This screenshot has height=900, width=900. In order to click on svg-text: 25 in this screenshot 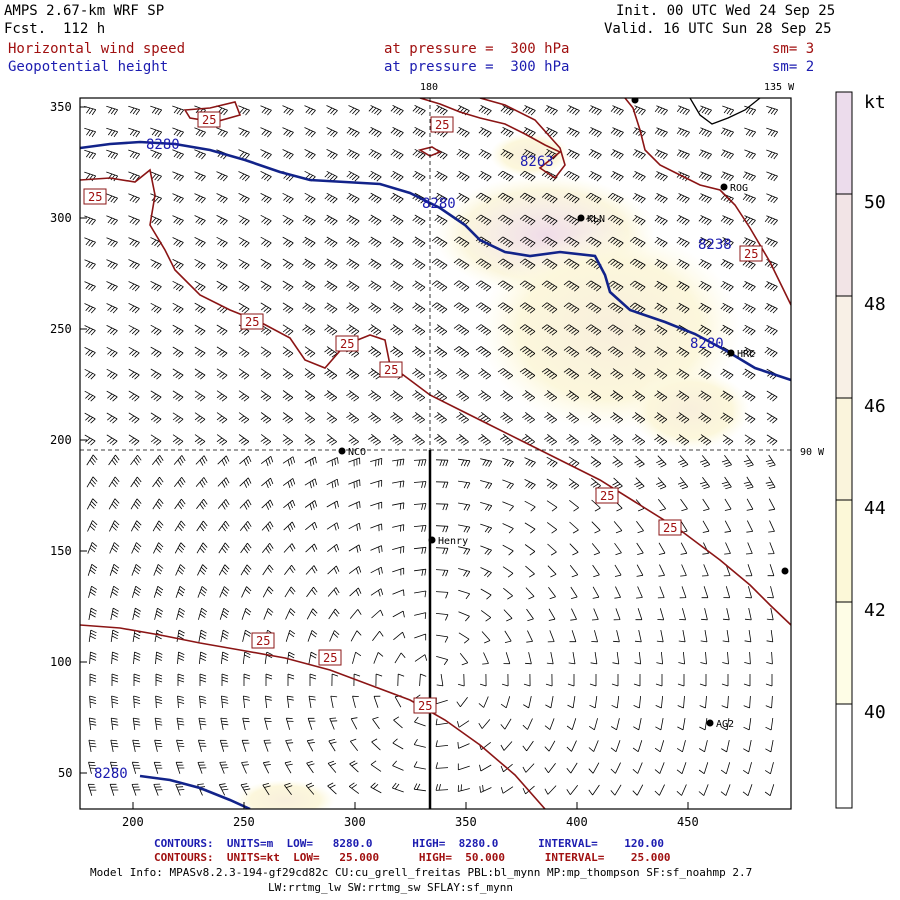, I will do `click(330, 658)`.